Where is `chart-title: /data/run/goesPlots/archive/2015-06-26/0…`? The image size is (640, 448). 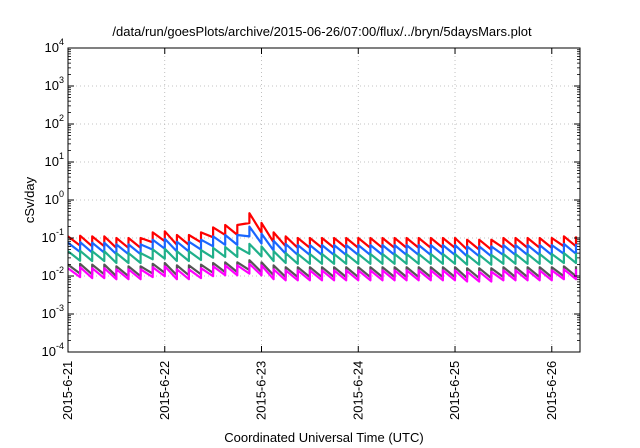 chart-title: /data/run/goesPlots/archive/2015-06-26/0… is located at coordinates (322, 31).